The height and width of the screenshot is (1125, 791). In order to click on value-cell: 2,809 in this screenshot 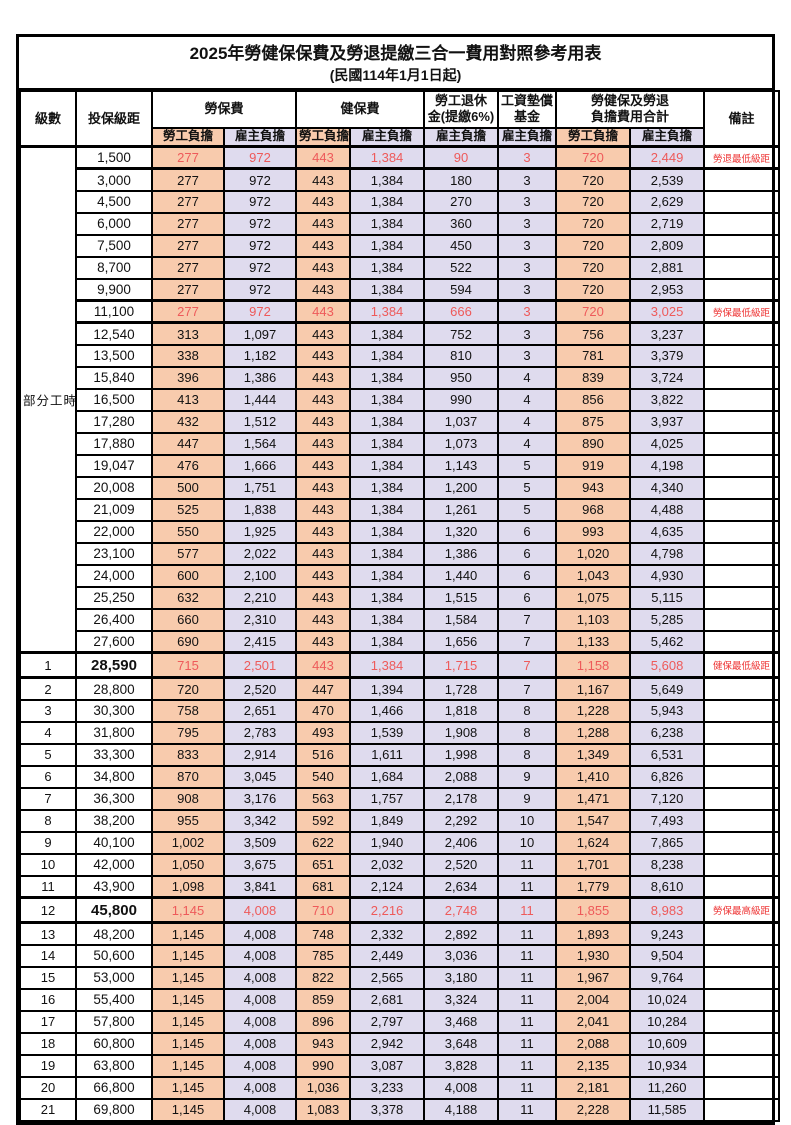, I will do `click(667, 245)`.